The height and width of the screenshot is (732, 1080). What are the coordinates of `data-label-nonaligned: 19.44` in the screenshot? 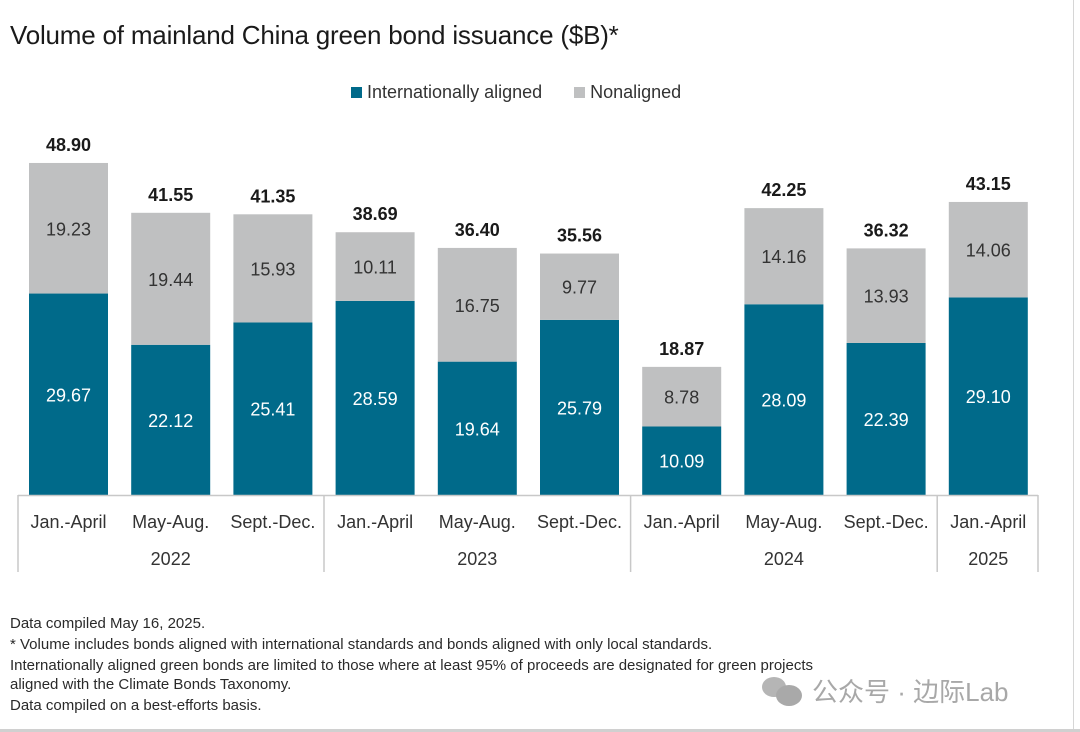 It's located at (170, 280).